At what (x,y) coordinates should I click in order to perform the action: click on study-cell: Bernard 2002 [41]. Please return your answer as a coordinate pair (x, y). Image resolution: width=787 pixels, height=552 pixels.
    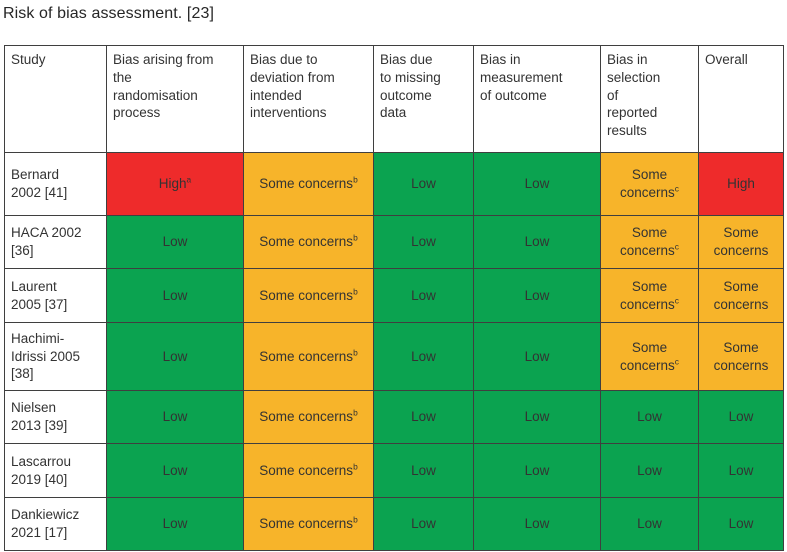
    Looking at the image, I should click on (55, 184).